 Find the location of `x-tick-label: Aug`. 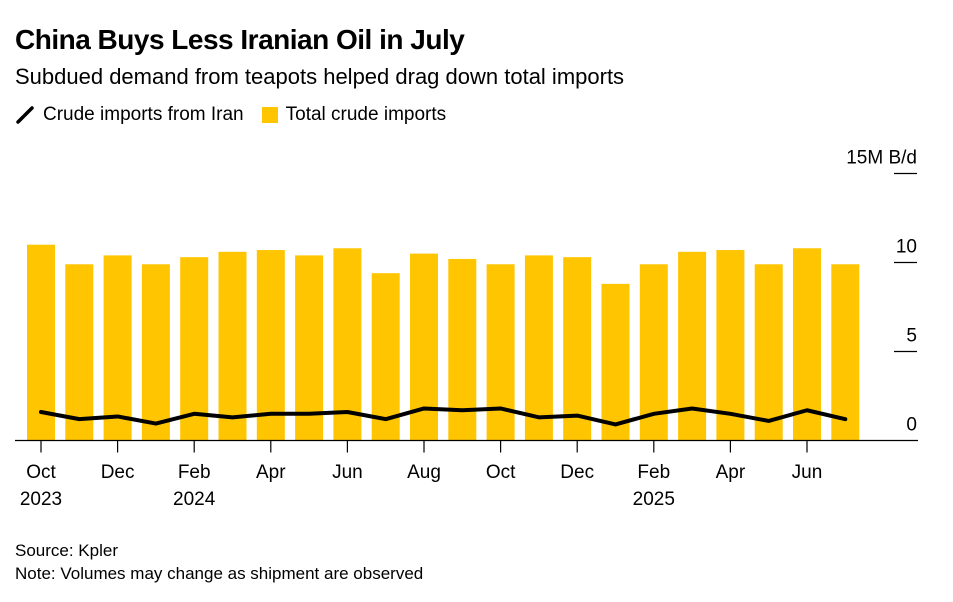

x-tick-label: Aug is located at coordinates (424, 472).